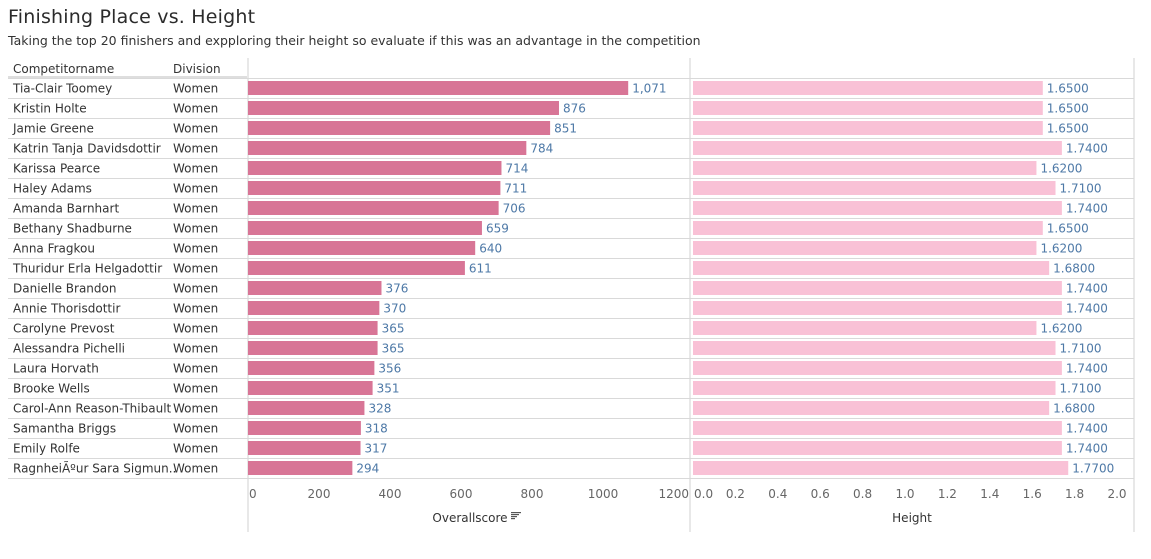  Describe the element at coordinates (515, 189) in the screenshot. I see `score-label: 711` at that location.